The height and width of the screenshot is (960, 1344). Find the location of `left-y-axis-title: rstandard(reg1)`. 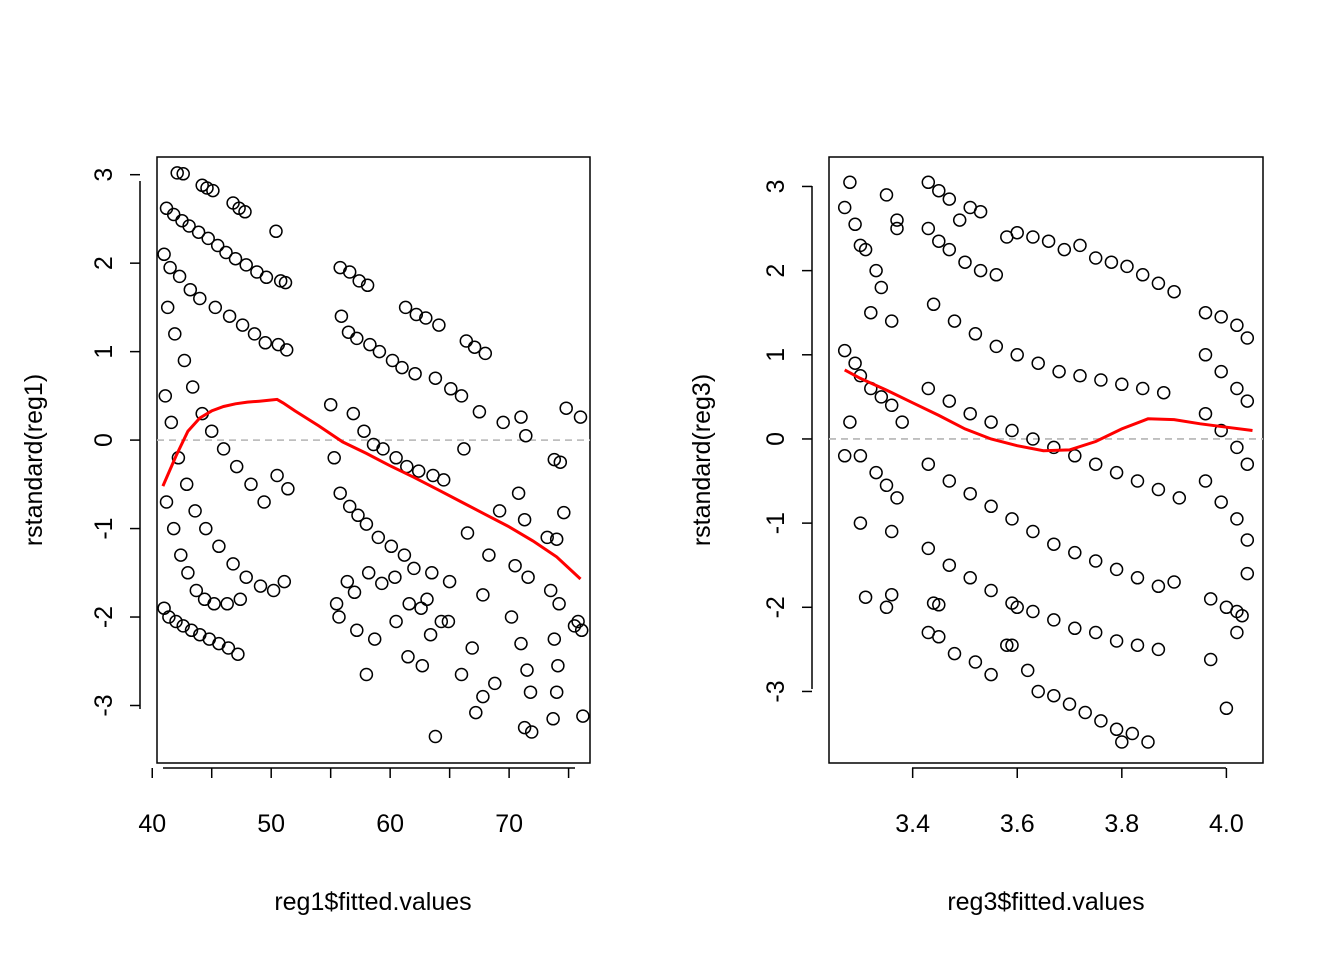

left-y-axis-title: rstandard(reg1) is located at coordinates (34, 460).